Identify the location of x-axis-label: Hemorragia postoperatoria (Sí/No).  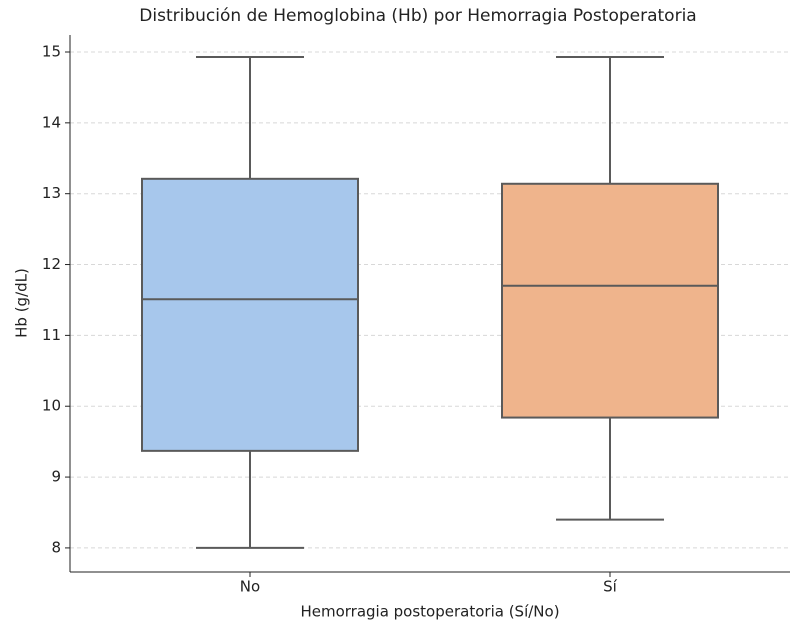
(429, 612).